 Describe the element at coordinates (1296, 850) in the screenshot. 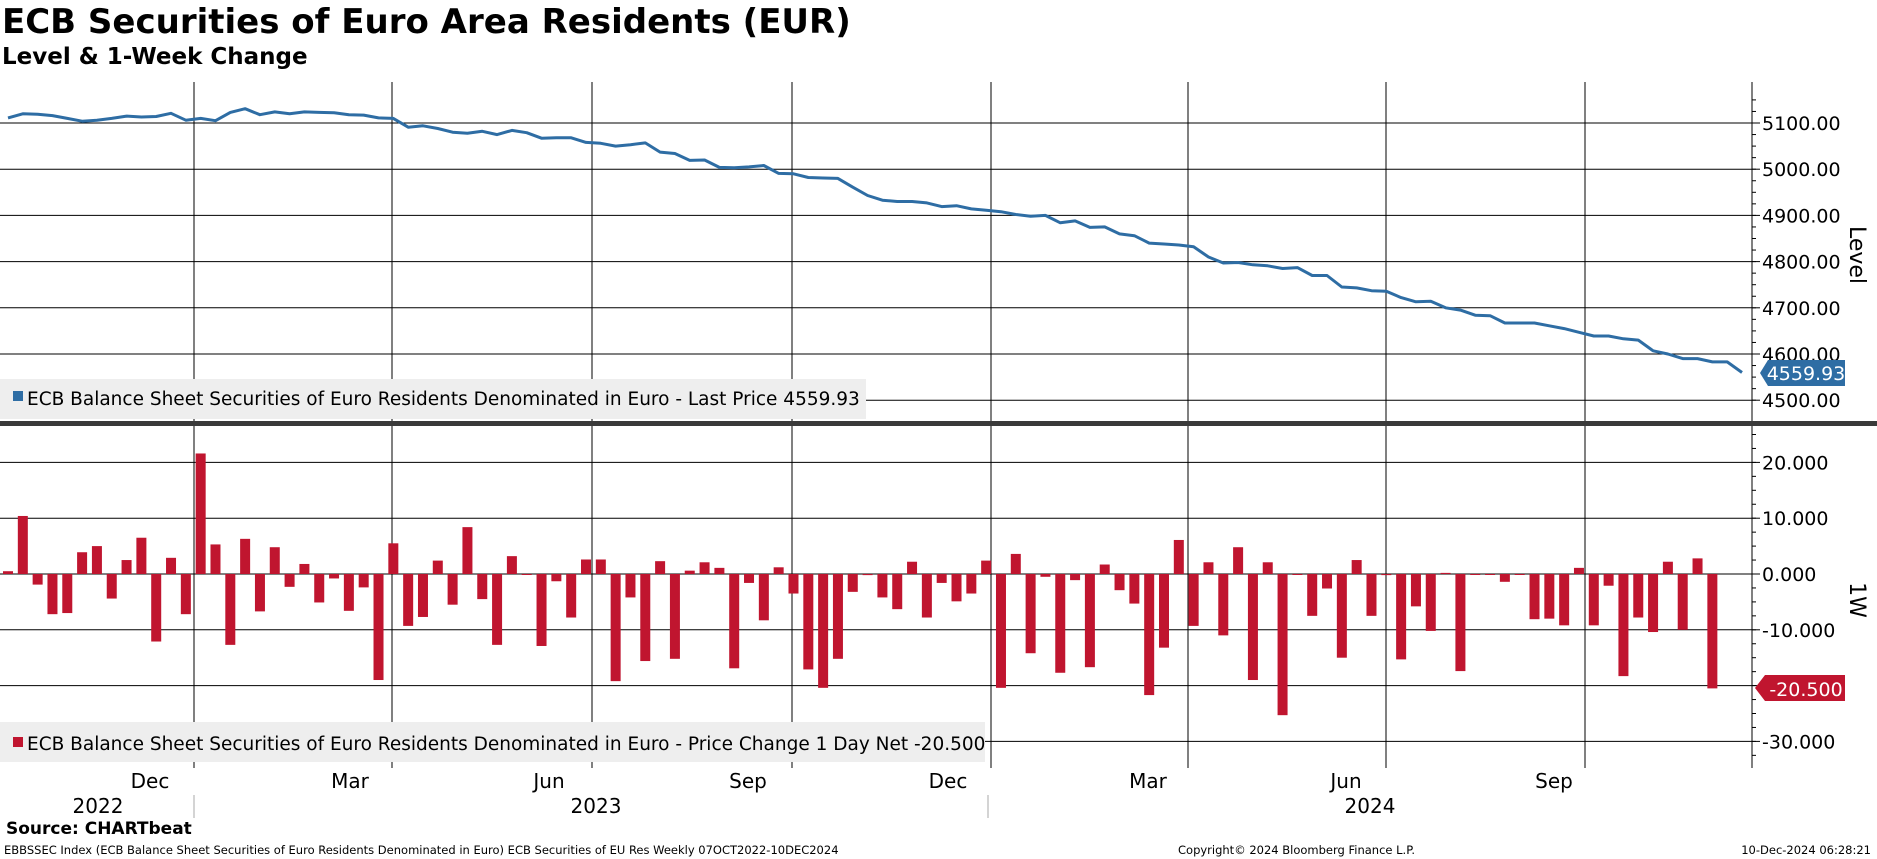

I see `copyright: Copyright© 2024 Bloomberg Finance L.P.` at that location.